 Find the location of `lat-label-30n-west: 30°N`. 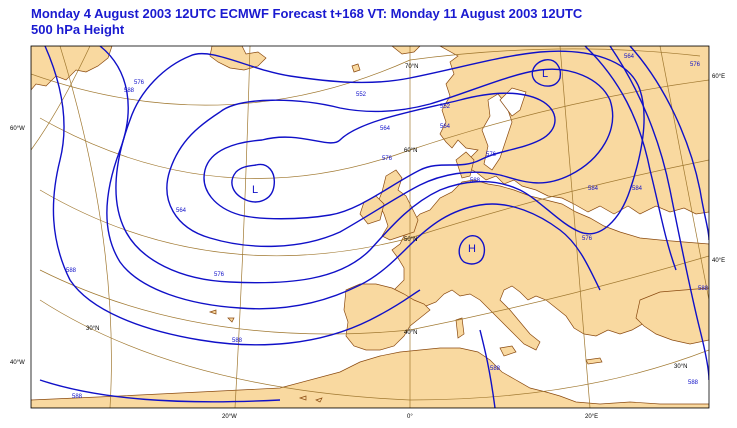

lat-label-30n-west: 30°N is located at coordinates (92, 329).